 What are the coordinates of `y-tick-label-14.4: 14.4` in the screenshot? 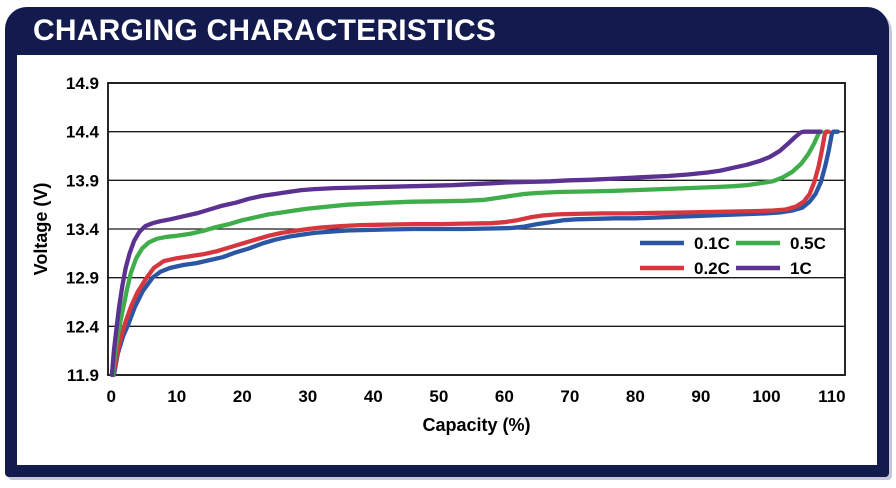 It's located at (83, 132).